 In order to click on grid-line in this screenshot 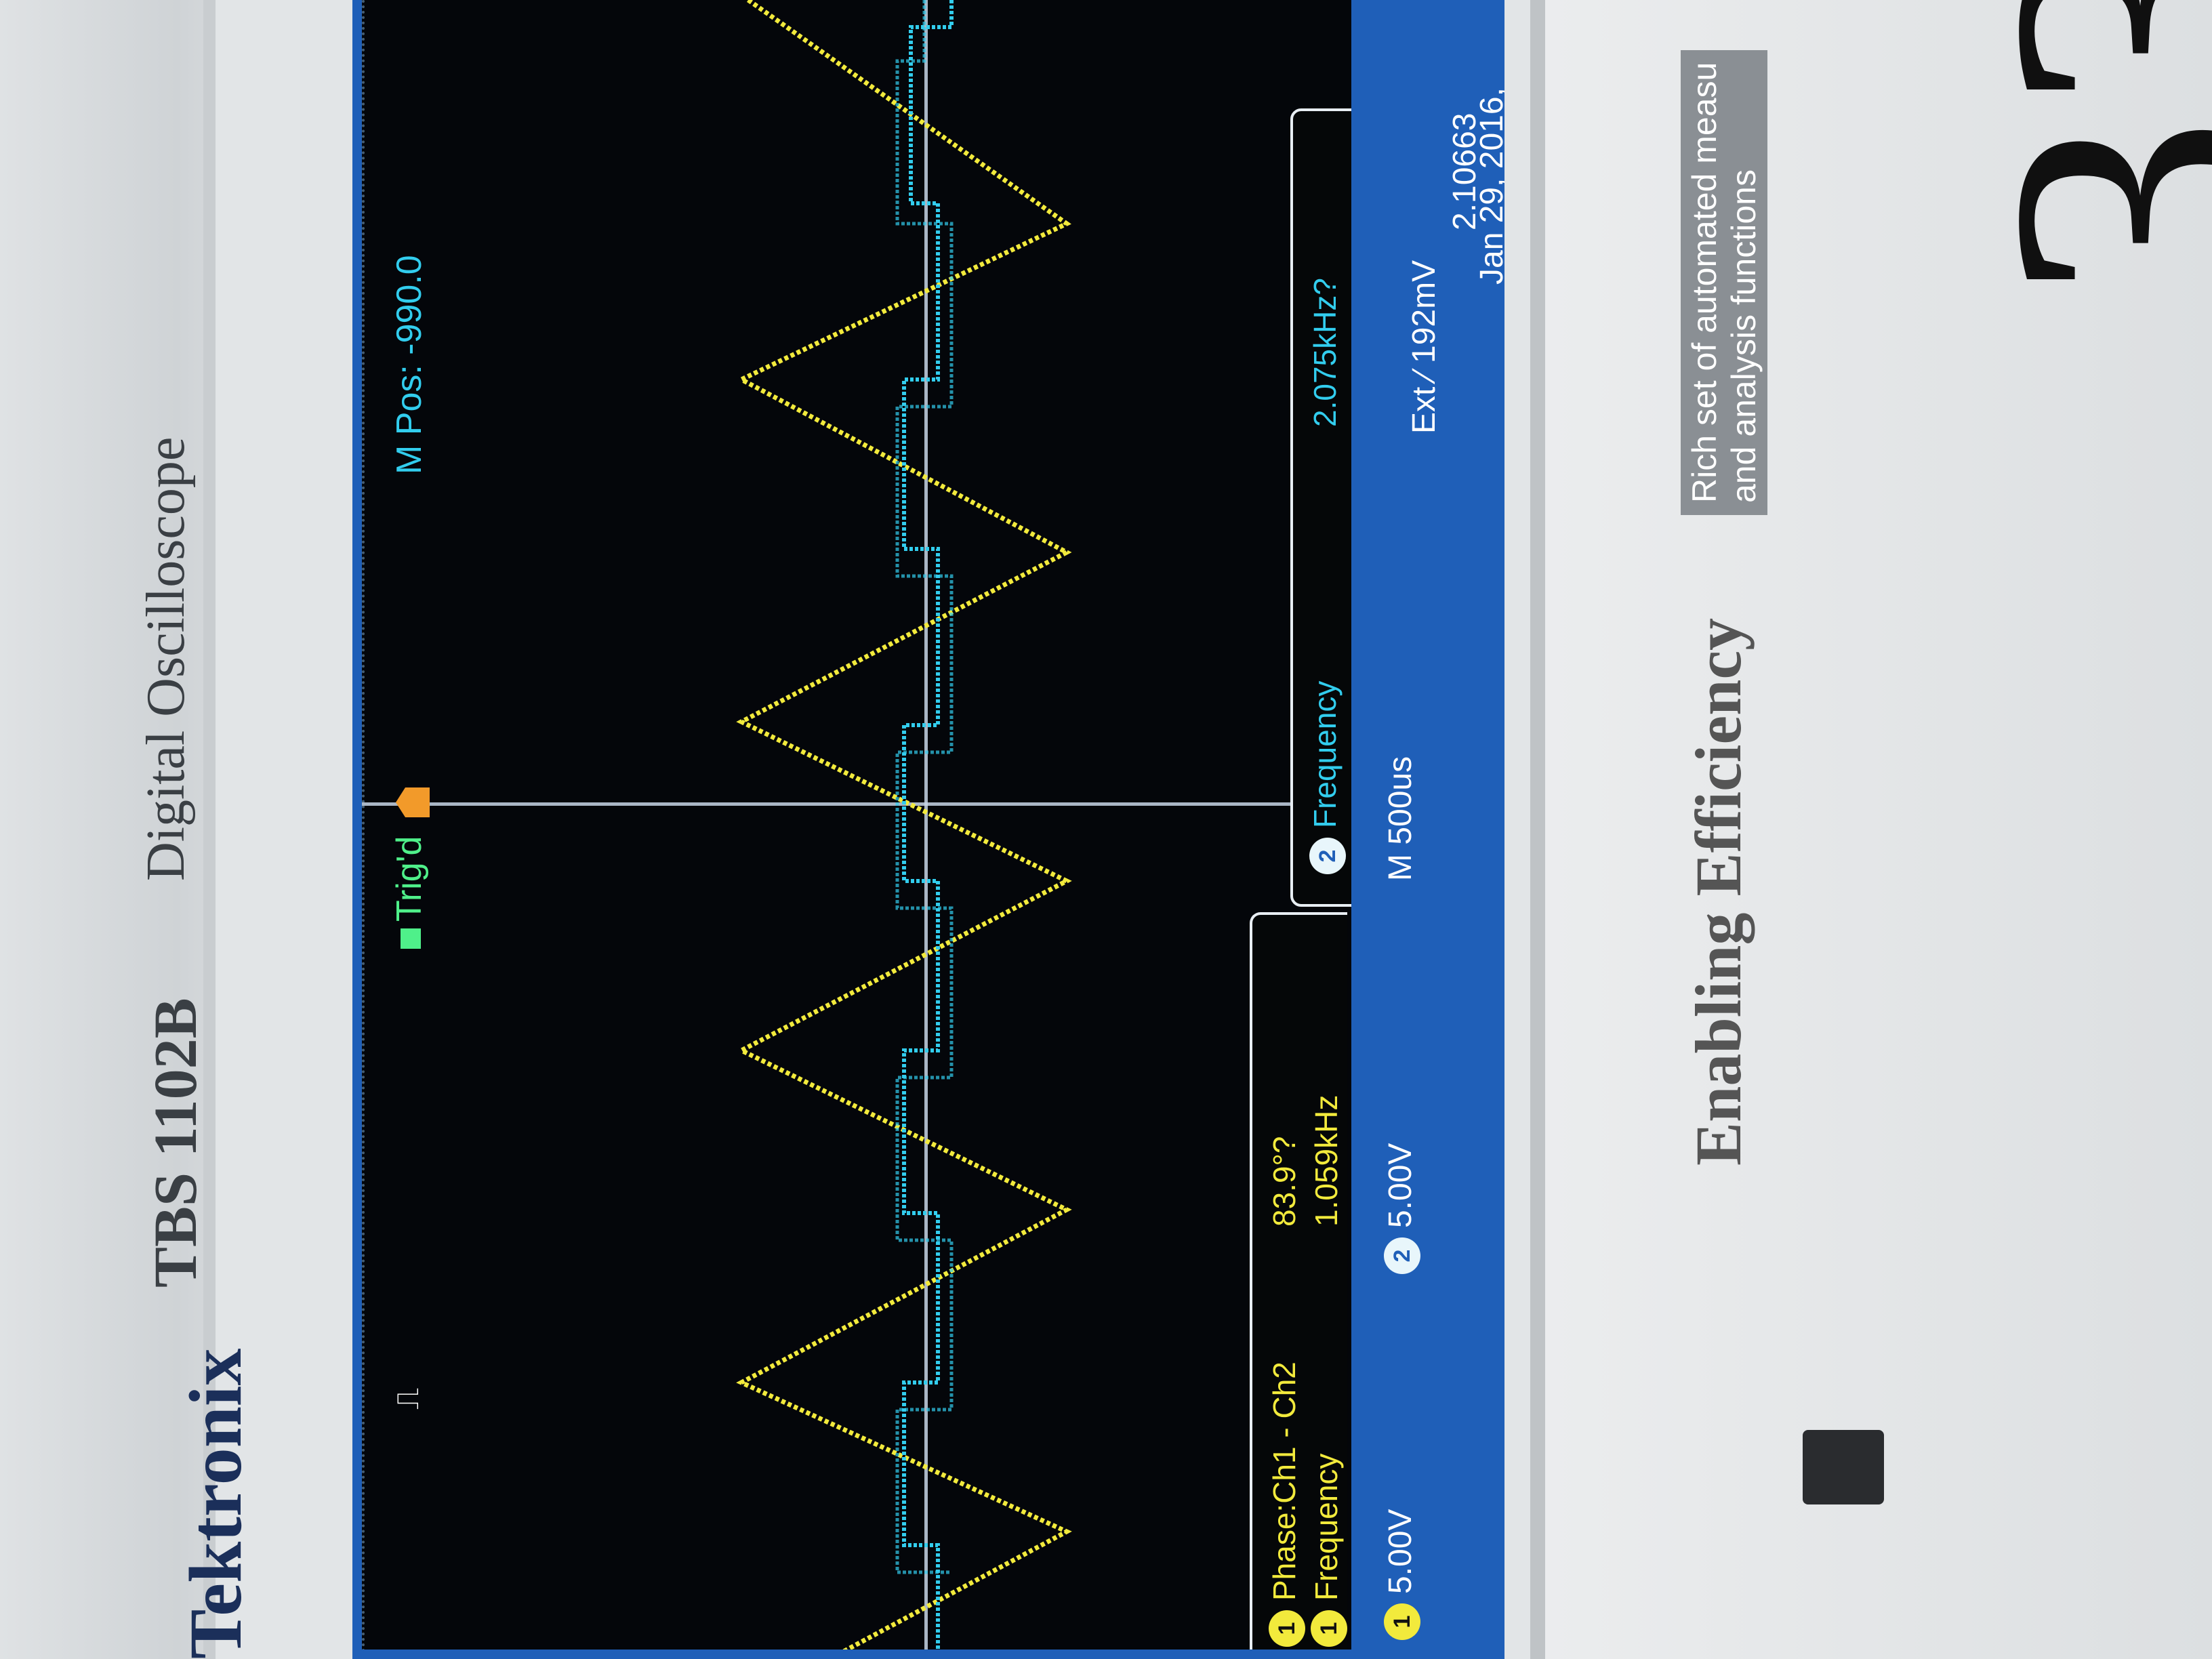, I will do `click(363, 825)`.